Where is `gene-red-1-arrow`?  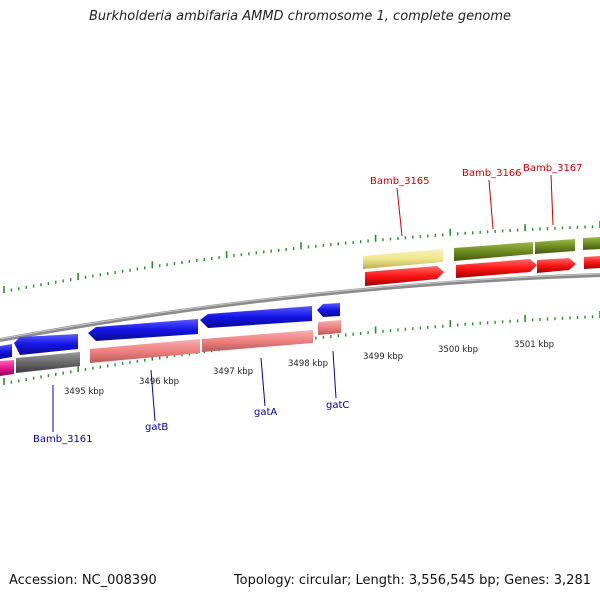
gene-red-1-arrow is located at coordinates (404, 276).